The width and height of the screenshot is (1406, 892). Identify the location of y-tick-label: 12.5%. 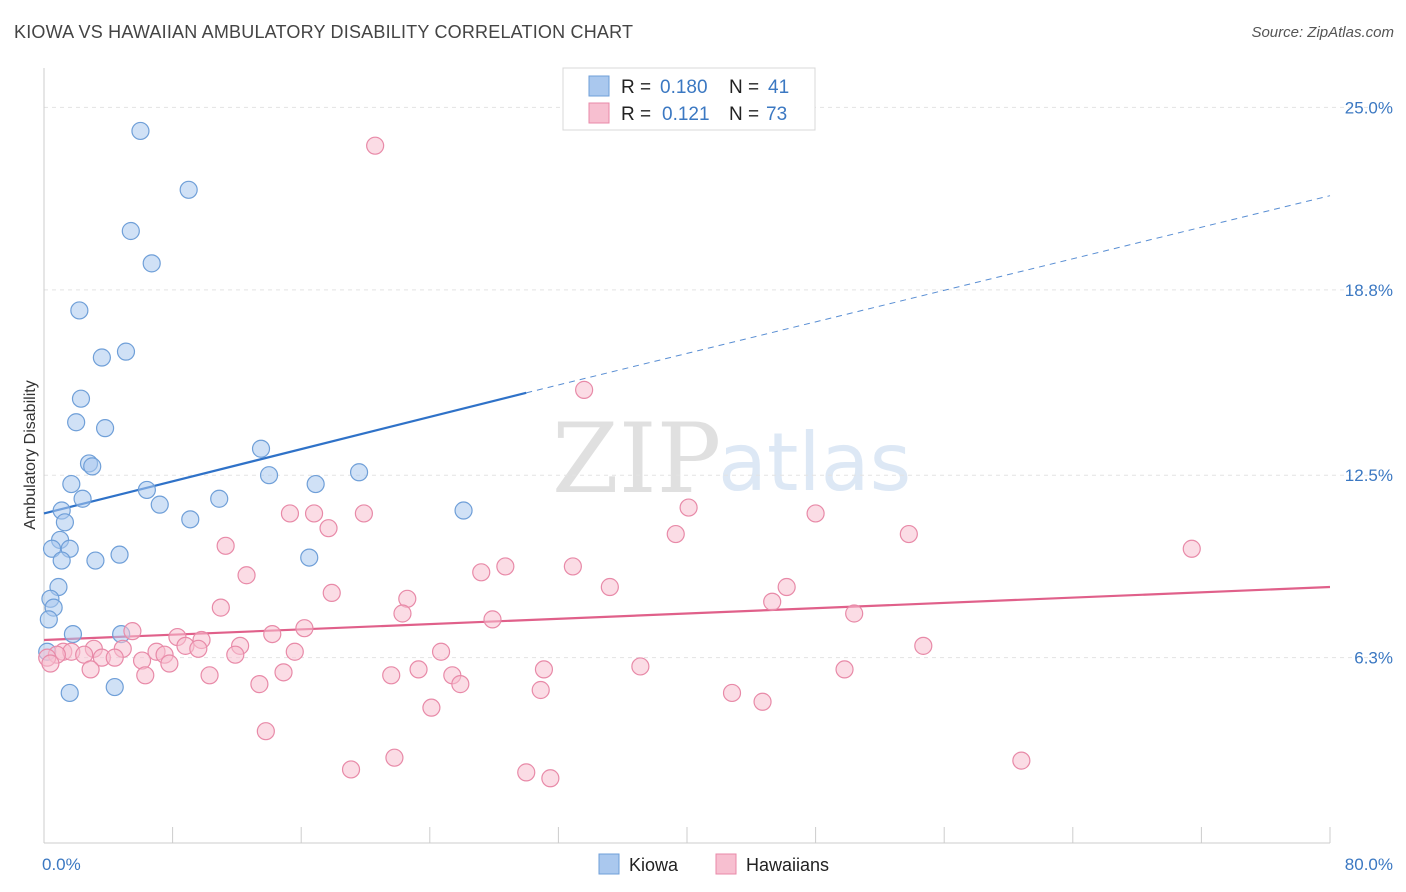
(1369, 475).